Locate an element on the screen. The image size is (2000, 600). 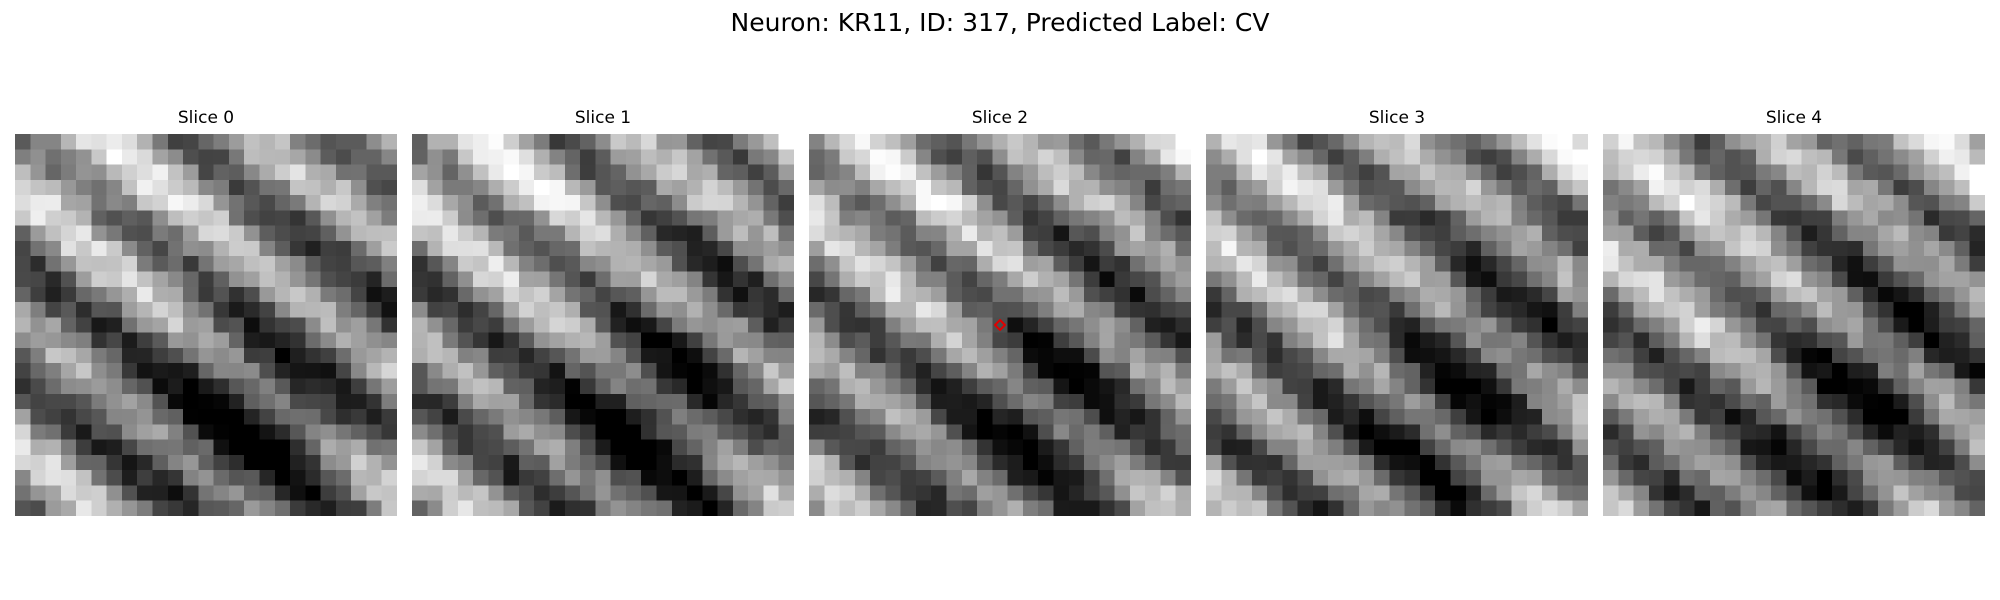
slice-0-panel is located at coordinates (206, 325).